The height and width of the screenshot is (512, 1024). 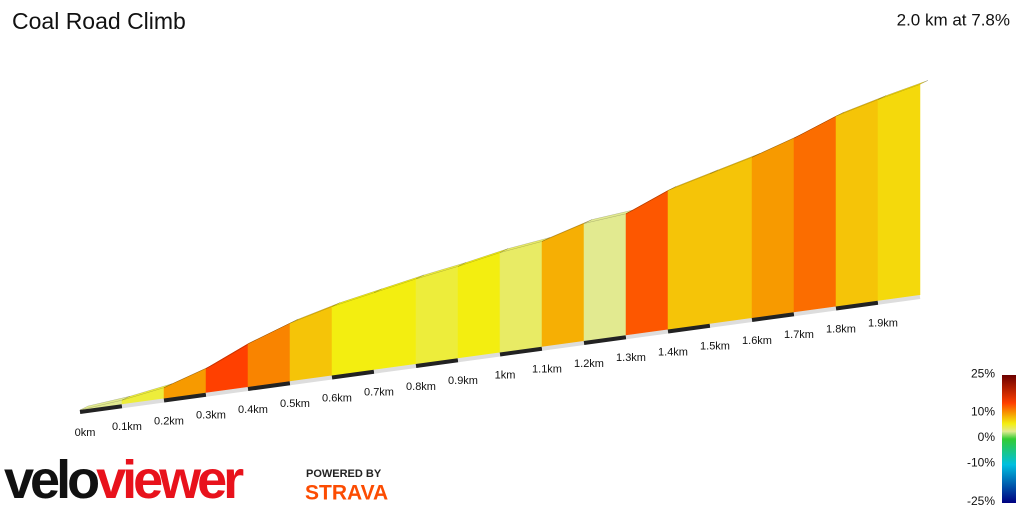 What do you see at coordinates (983, 373) in the screenshot?
I see `colorbar-label: 25%` at bounding box center [983, 373].